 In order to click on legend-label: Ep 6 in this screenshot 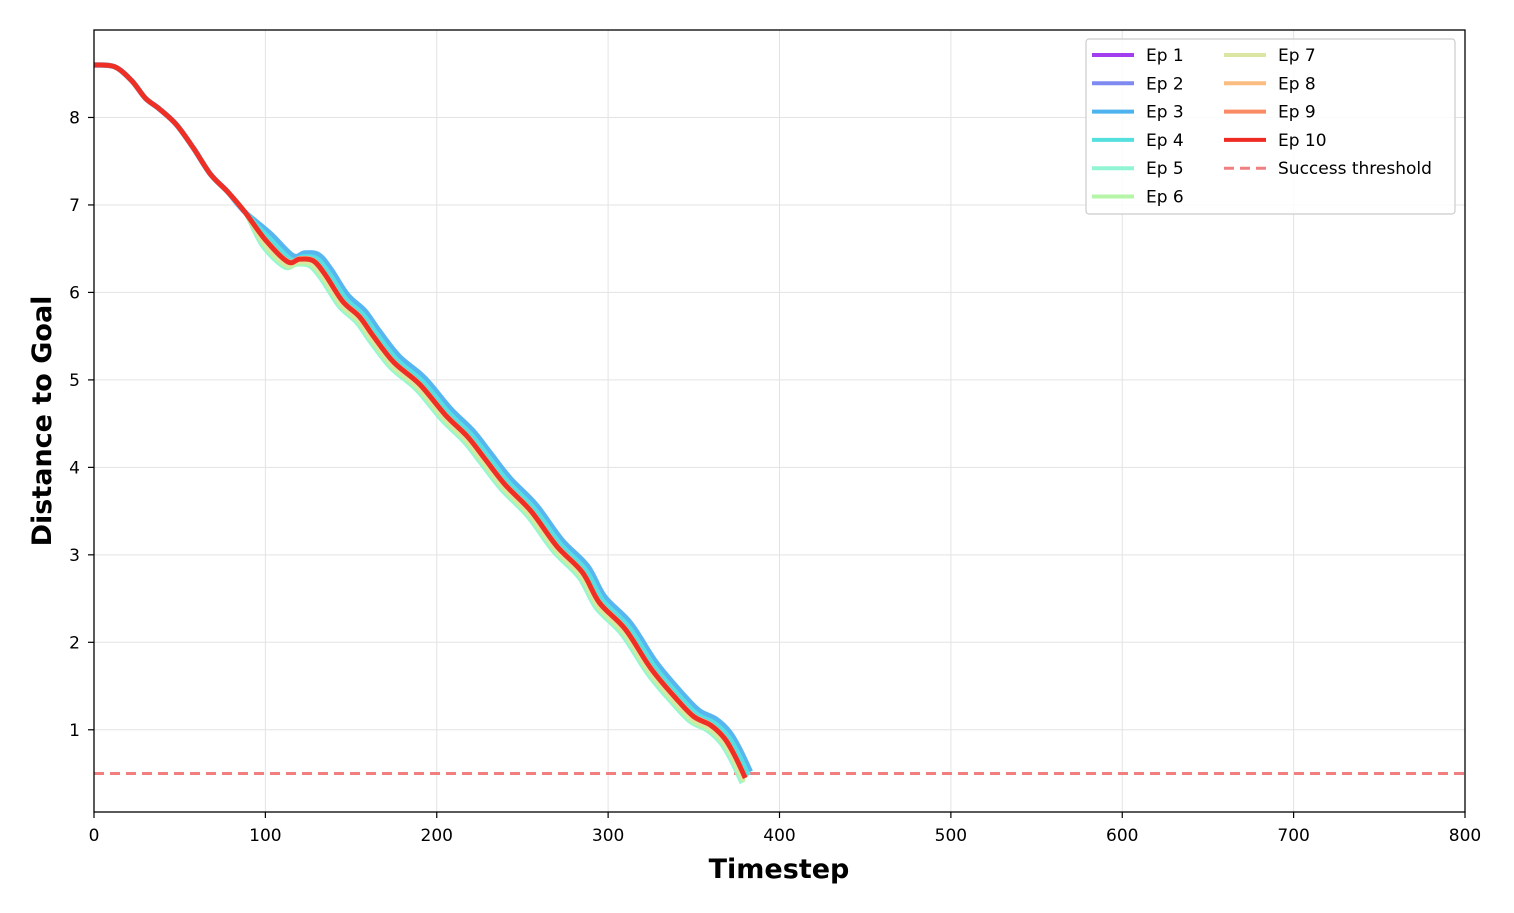, I will do `click(1165, 198)`.